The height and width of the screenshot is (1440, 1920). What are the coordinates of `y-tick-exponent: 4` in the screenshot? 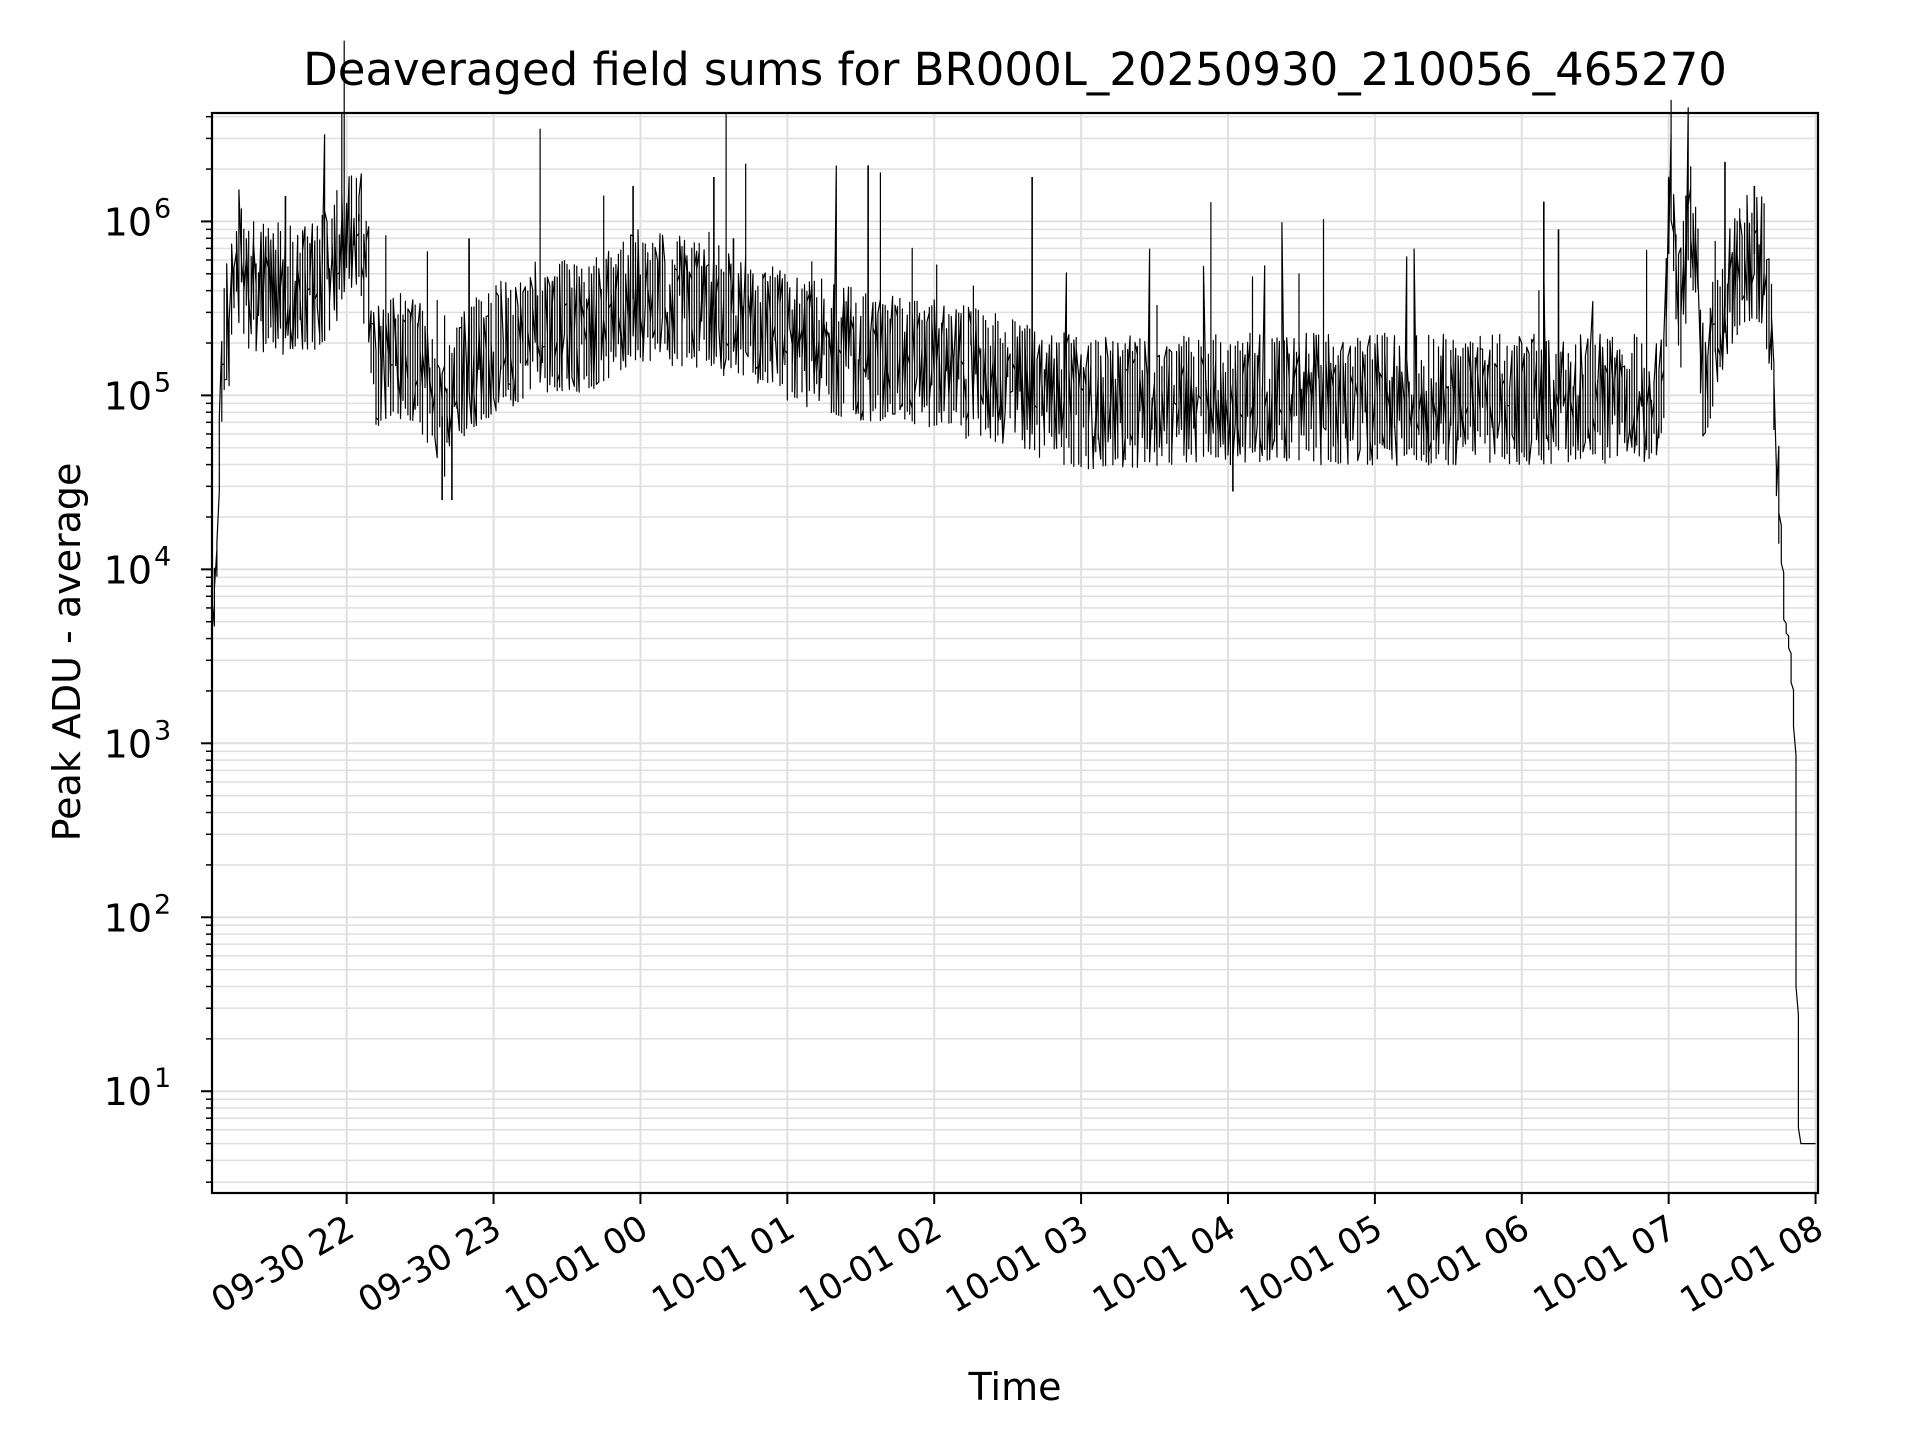 It's located at (162, 556).